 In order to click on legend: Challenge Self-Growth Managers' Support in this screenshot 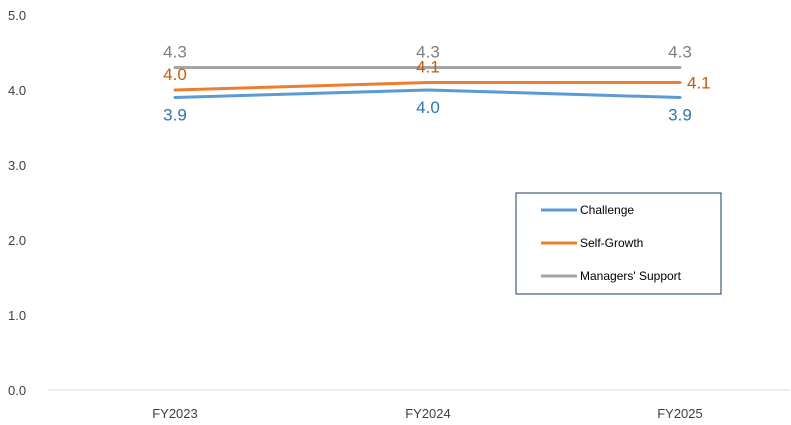, I will do `click(618, 243)`.